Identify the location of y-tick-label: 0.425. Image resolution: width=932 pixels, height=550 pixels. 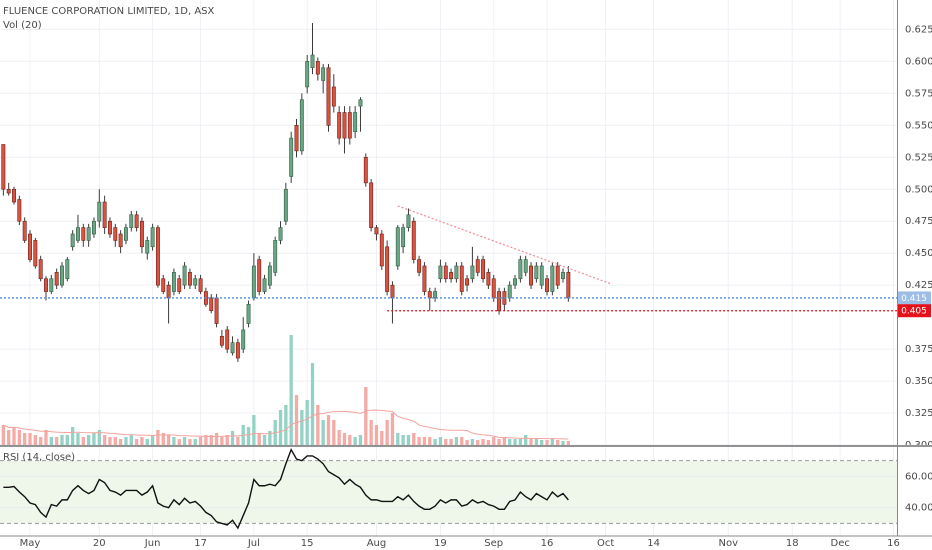
(918, 285).